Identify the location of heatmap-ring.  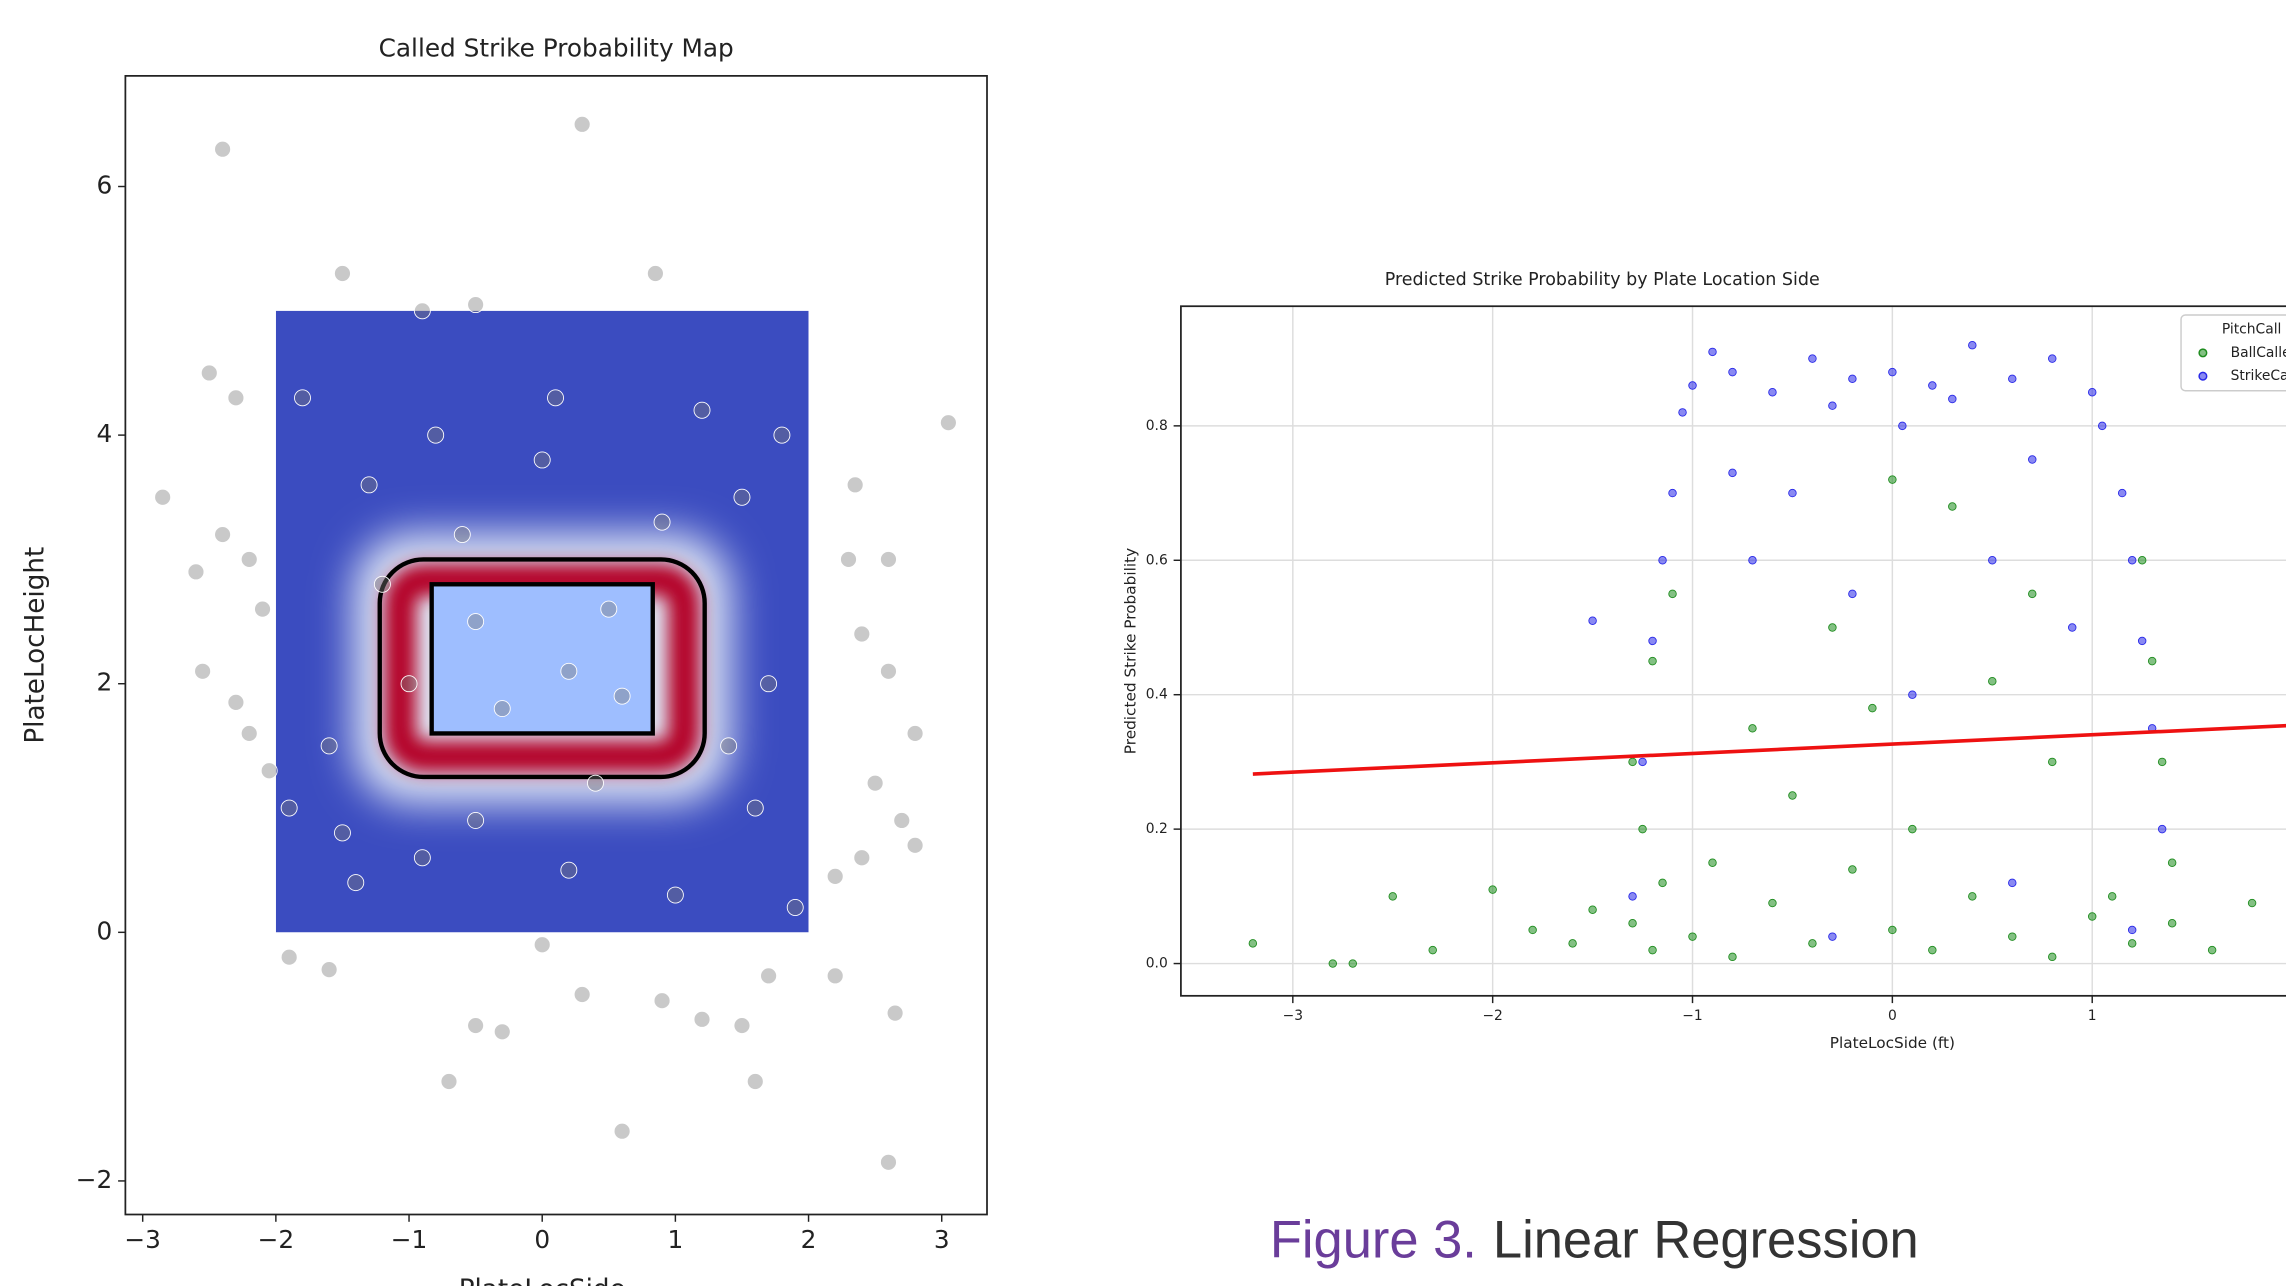
(542, 668).